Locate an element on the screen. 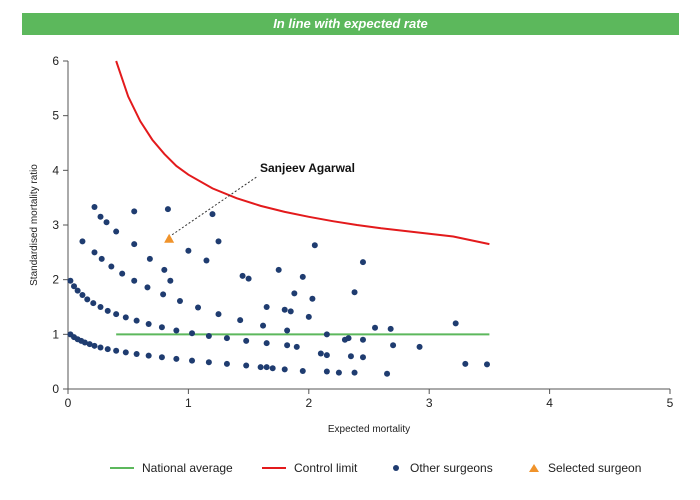 This screenshot has width=700, height=500. legend-item-other: Other surgeons is located at coordinates (441, 468).